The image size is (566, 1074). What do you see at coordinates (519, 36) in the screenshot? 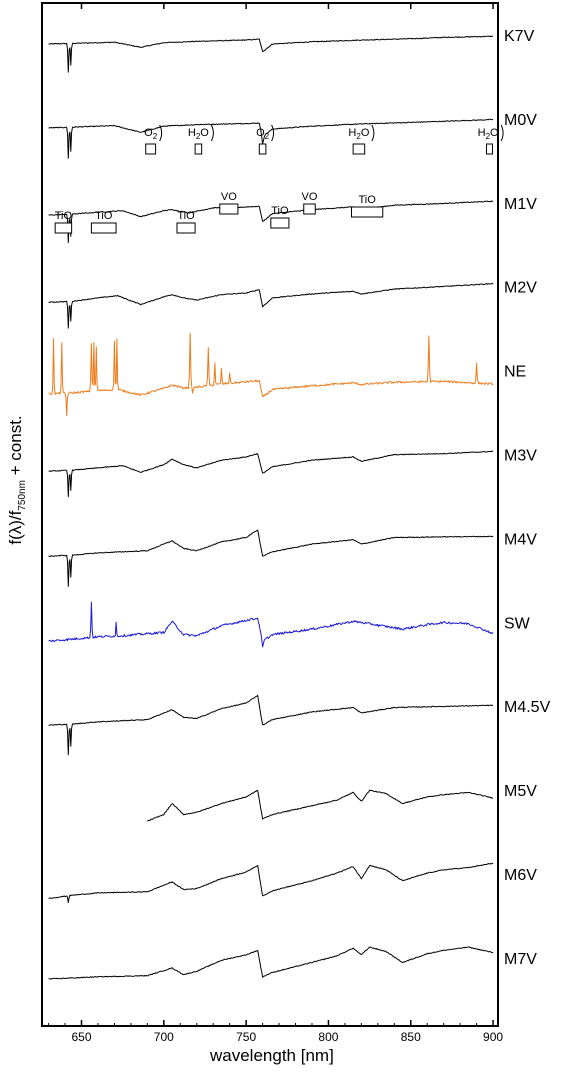
I see `series-label: K7V` at bounding box center [519, 36].